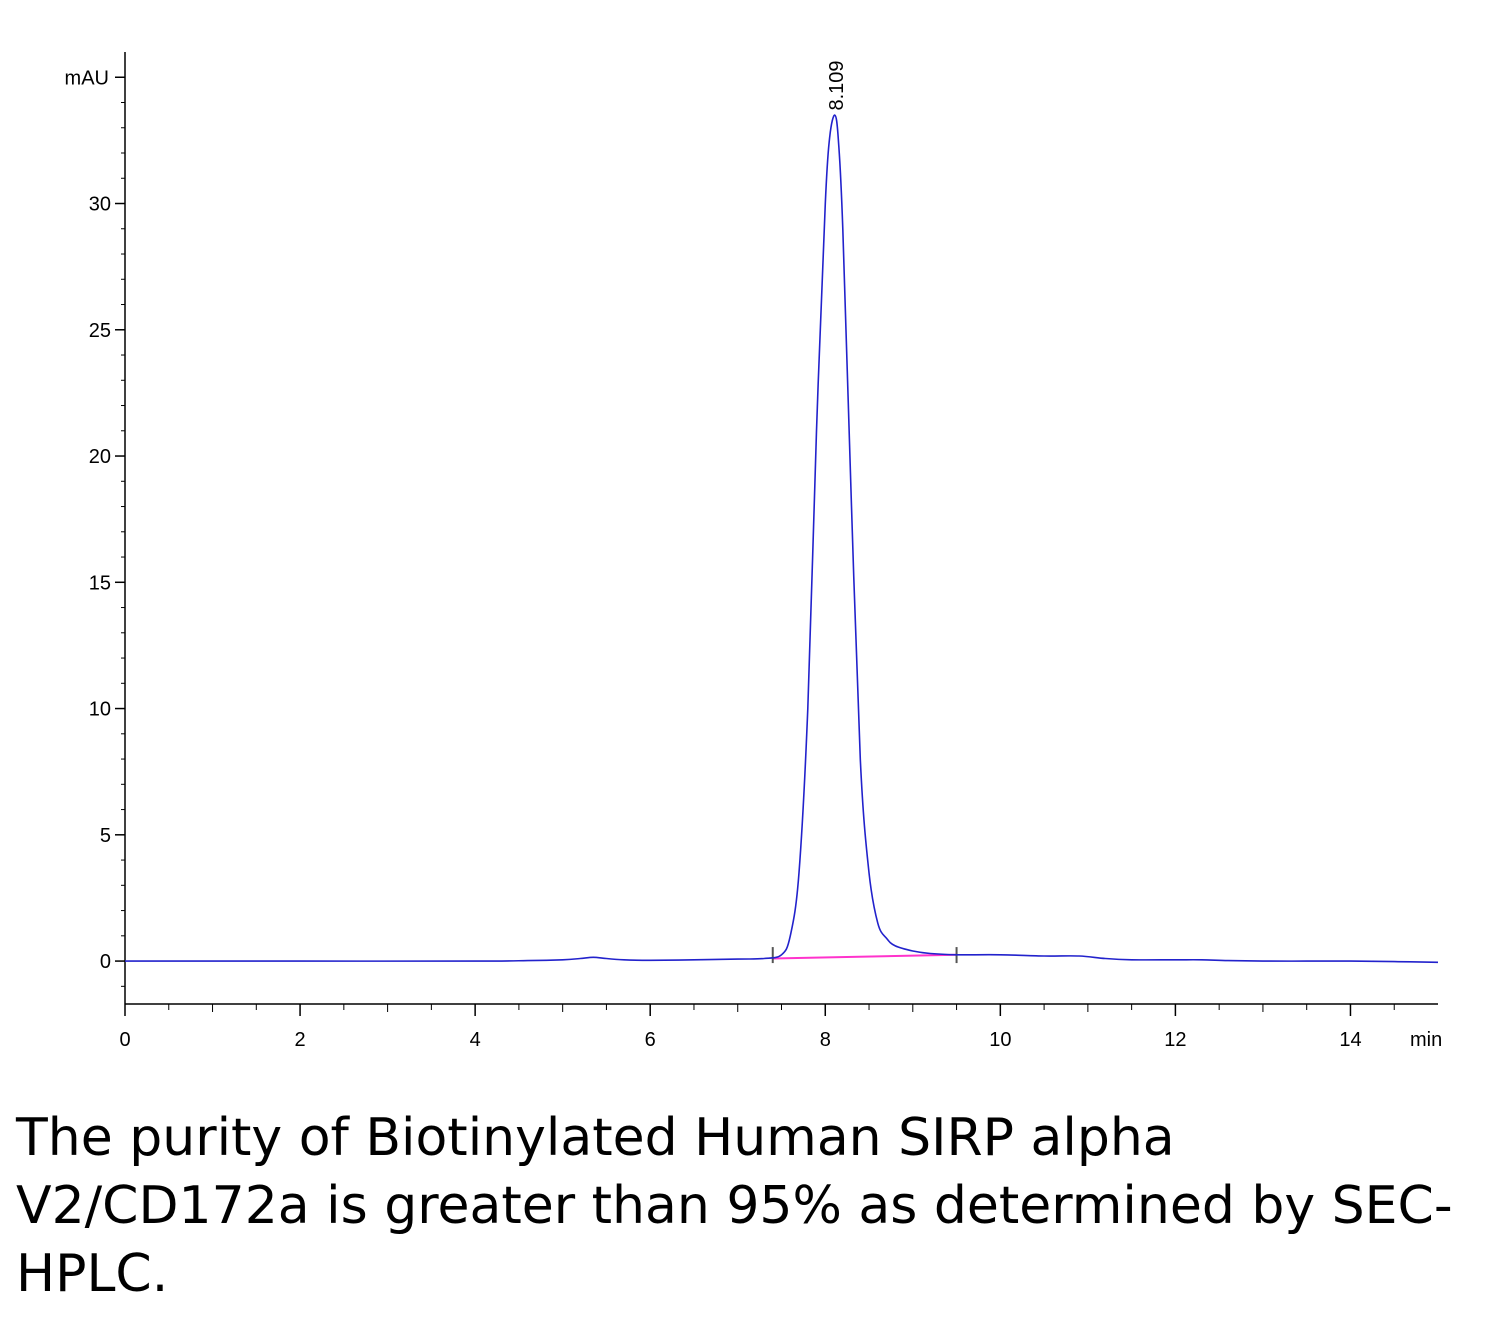 The height and width of the screenshot is (1318, 1500). What do you see at coordinates (105, 962) in the screenshot?
I see `y-tick-label: 0` at bounding box center [105, 962].